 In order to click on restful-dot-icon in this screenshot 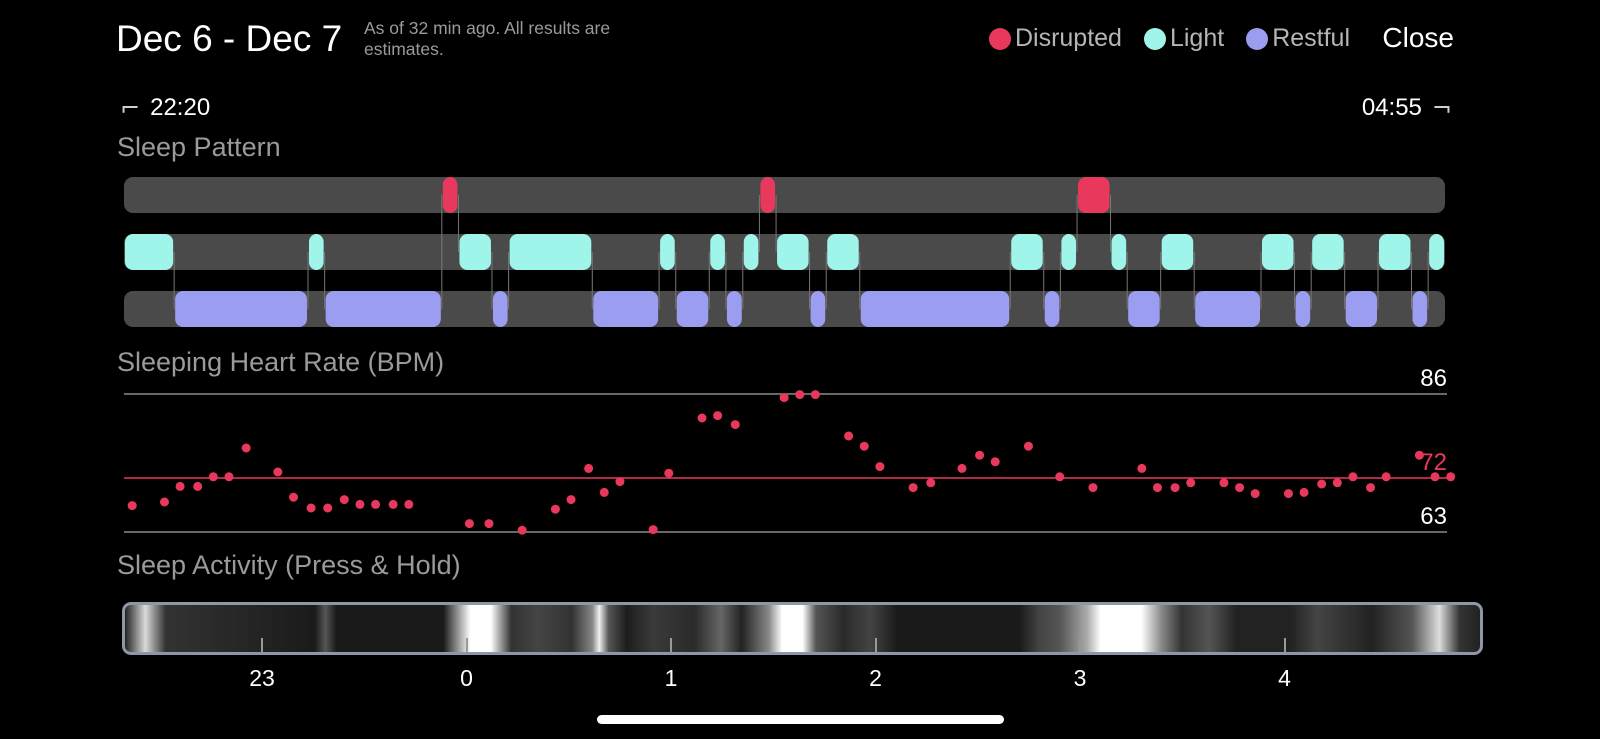, I will do `click(1257, 38)`.